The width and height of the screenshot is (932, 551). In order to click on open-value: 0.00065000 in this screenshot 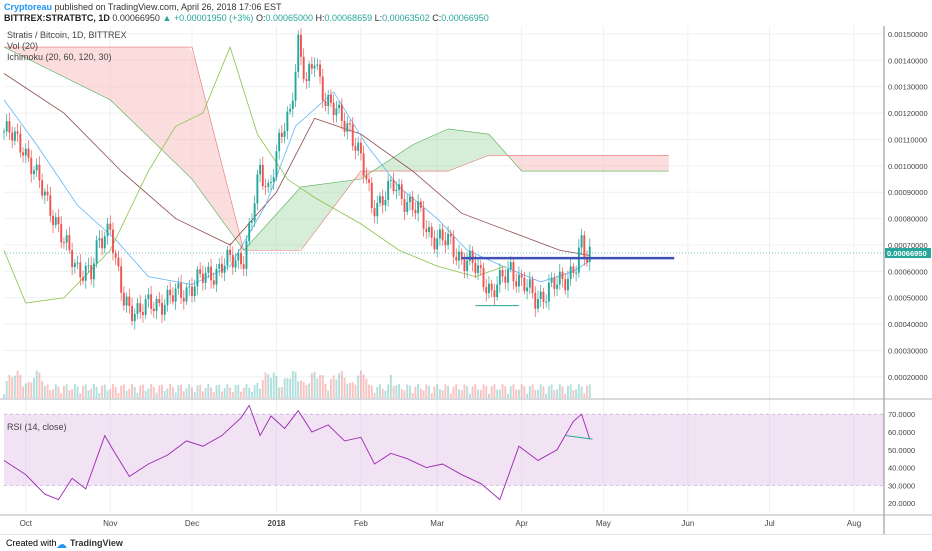, I will do `click(289, 18)`.